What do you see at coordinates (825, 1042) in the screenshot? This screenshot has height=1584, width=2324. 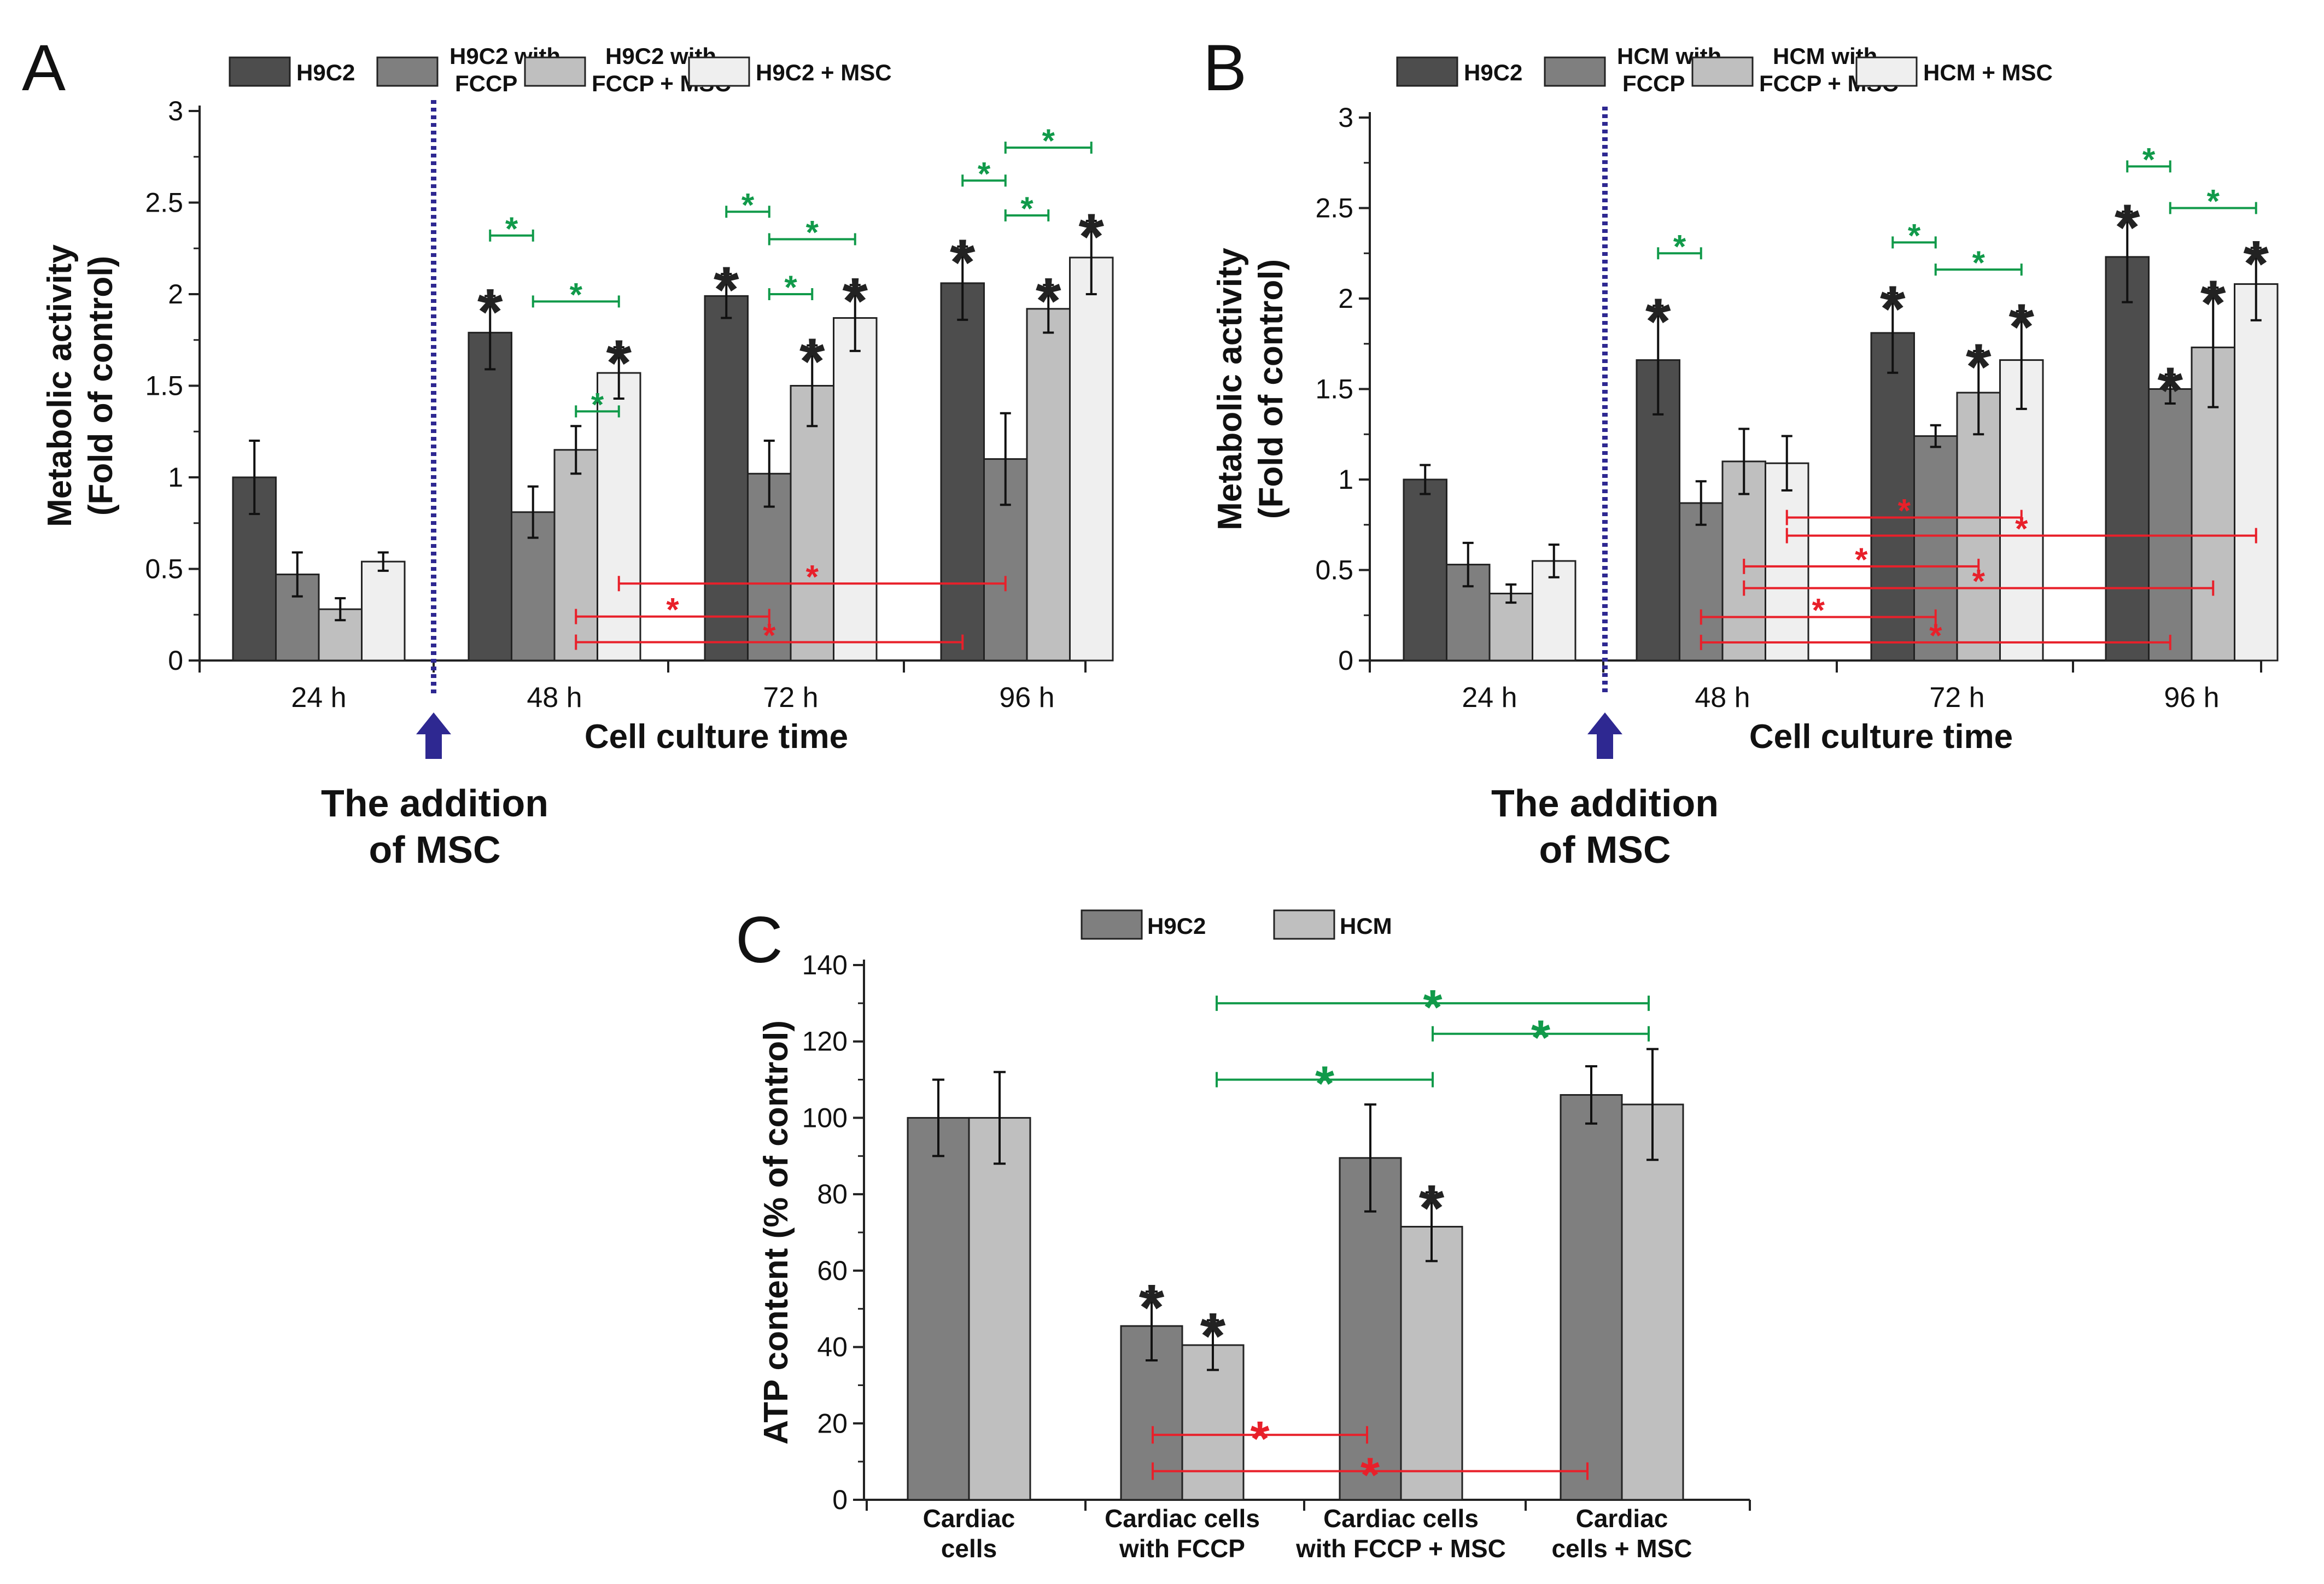 I see `y-tick-label: 120` at bounding box center [825, 1042].